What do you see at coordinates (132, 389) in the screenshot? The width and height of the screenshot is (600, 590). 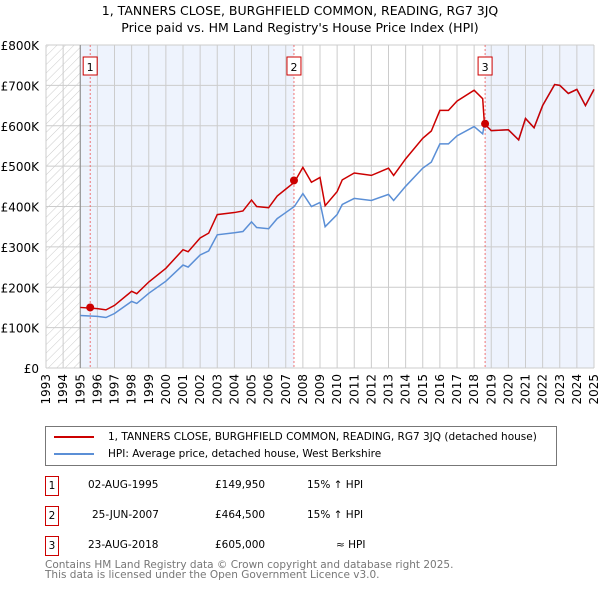 I see `x-tick-label: 1998` at bounding box center [132, 389].